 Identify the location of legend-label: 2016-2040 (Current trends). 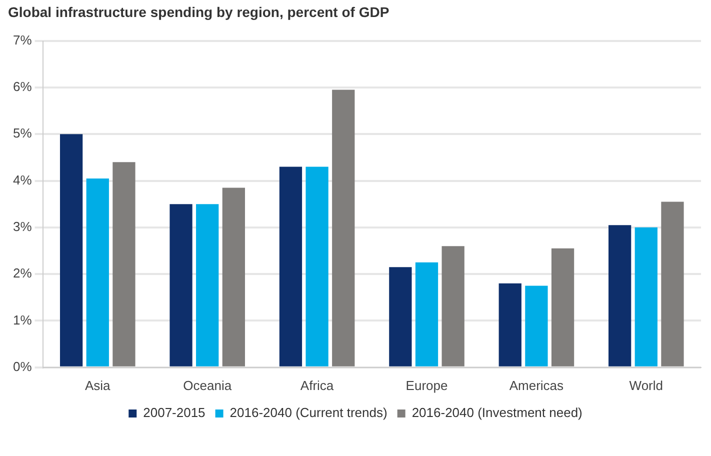
(309, 412).